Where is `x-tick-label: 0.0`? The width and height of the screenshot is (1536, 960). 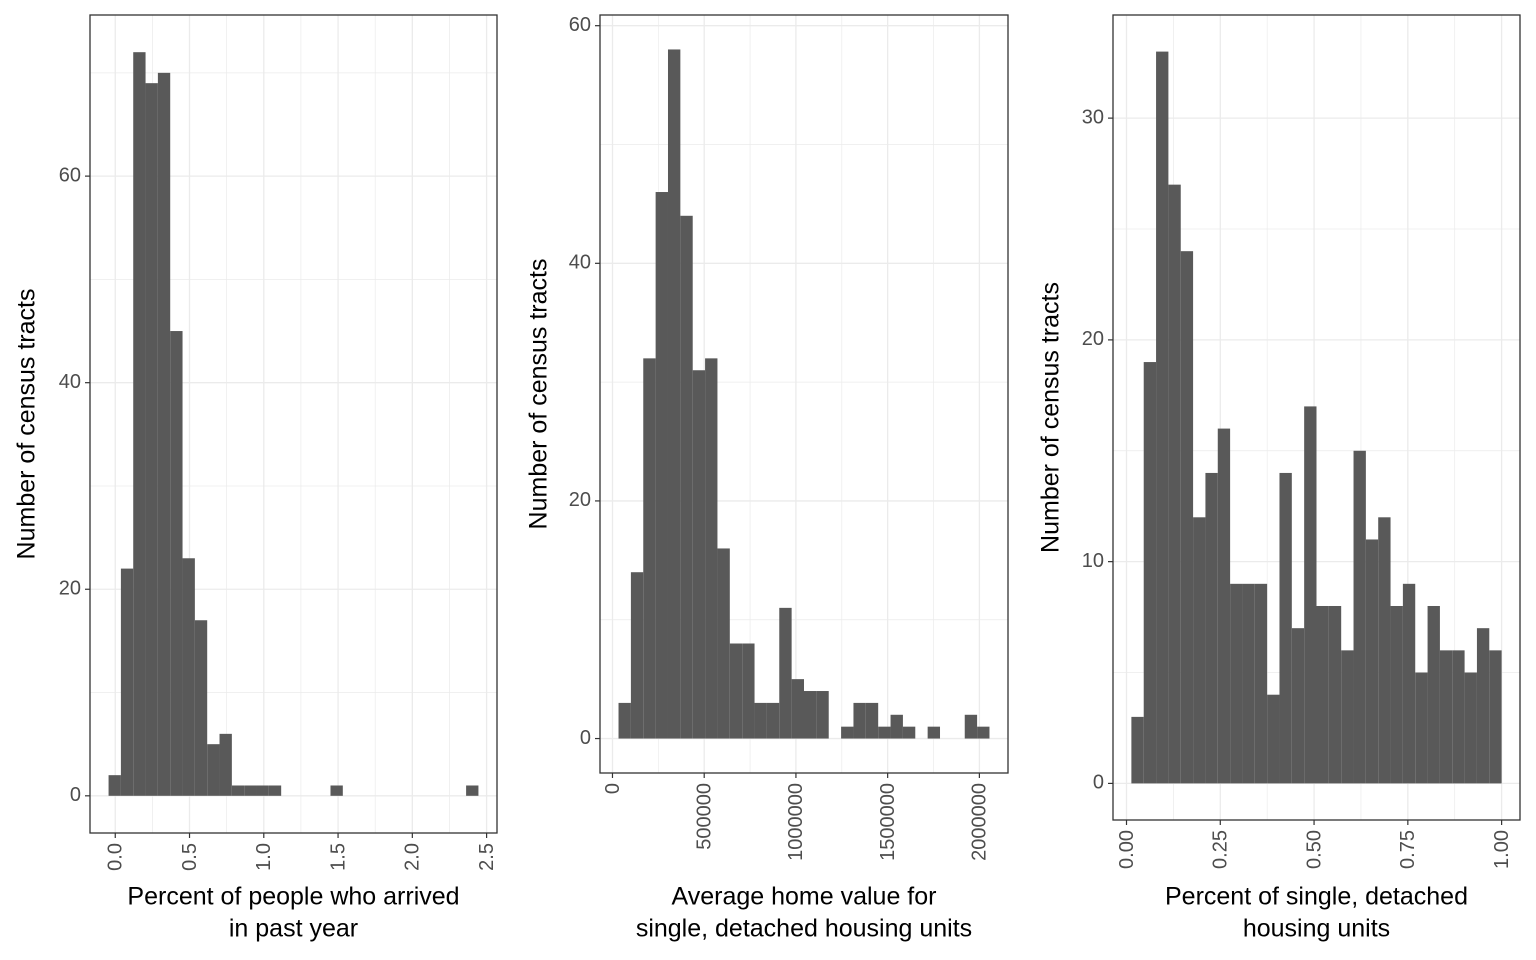
x-tick-label: 0.0 is located at coordinates (116, 857).